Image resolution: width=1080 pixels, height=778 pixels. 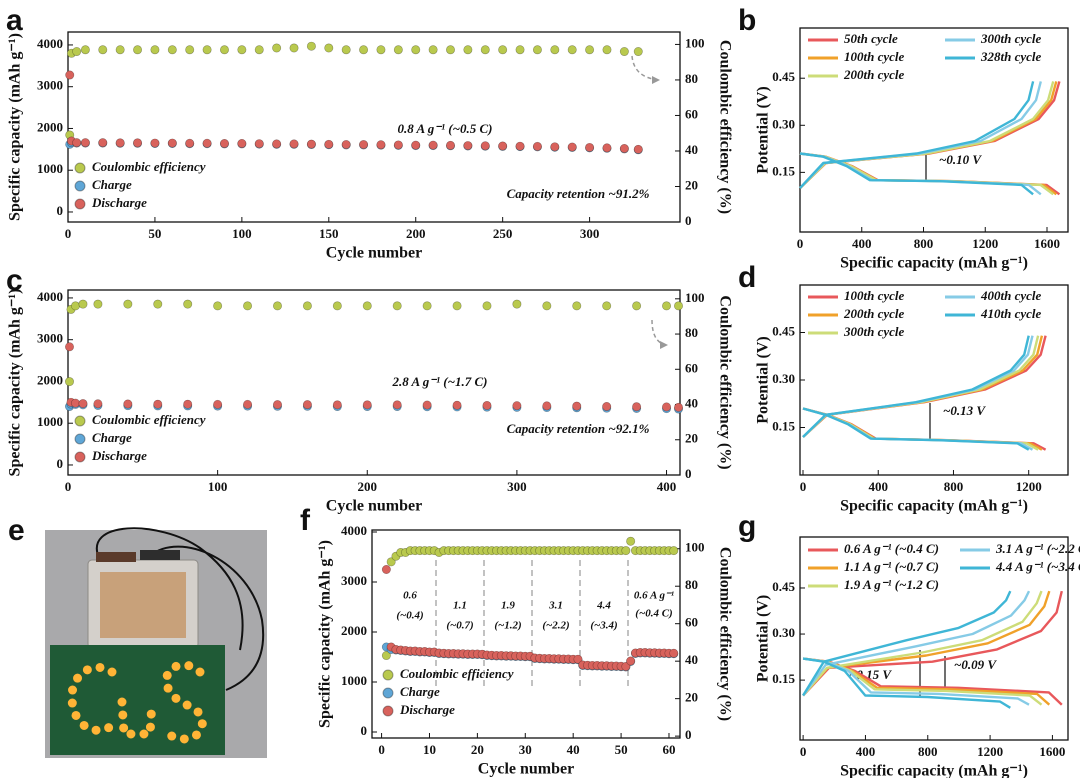 I want to click on legend-label: 3.1 A g⁻¹ (~2.2 C), so click(x=1037, y=548).